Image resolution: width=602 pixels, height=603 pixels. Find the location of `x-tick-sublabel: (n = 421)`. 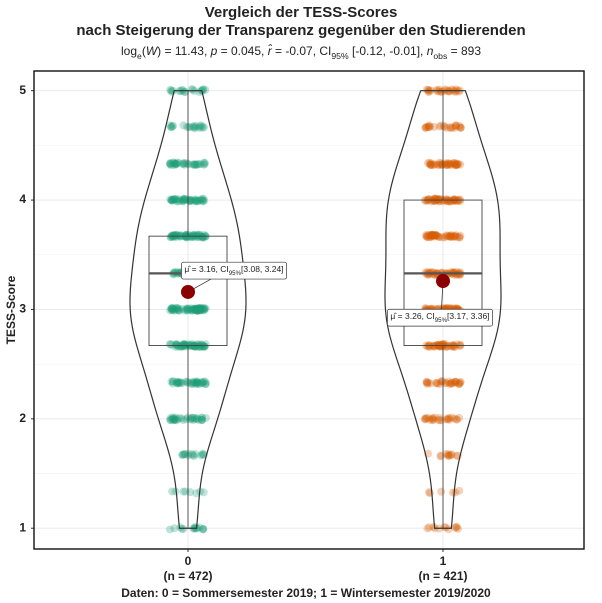

x-tick-sublabel: (n = 421) is located at coordinates (442, 576).